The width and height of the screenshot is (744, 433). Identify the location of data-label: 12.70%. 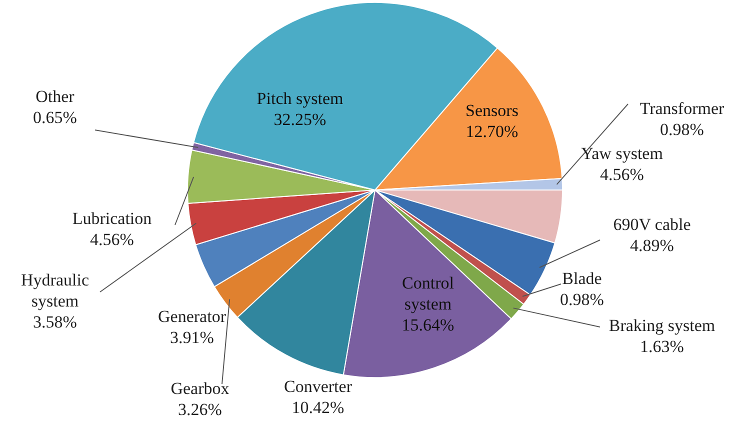
(492, 131).